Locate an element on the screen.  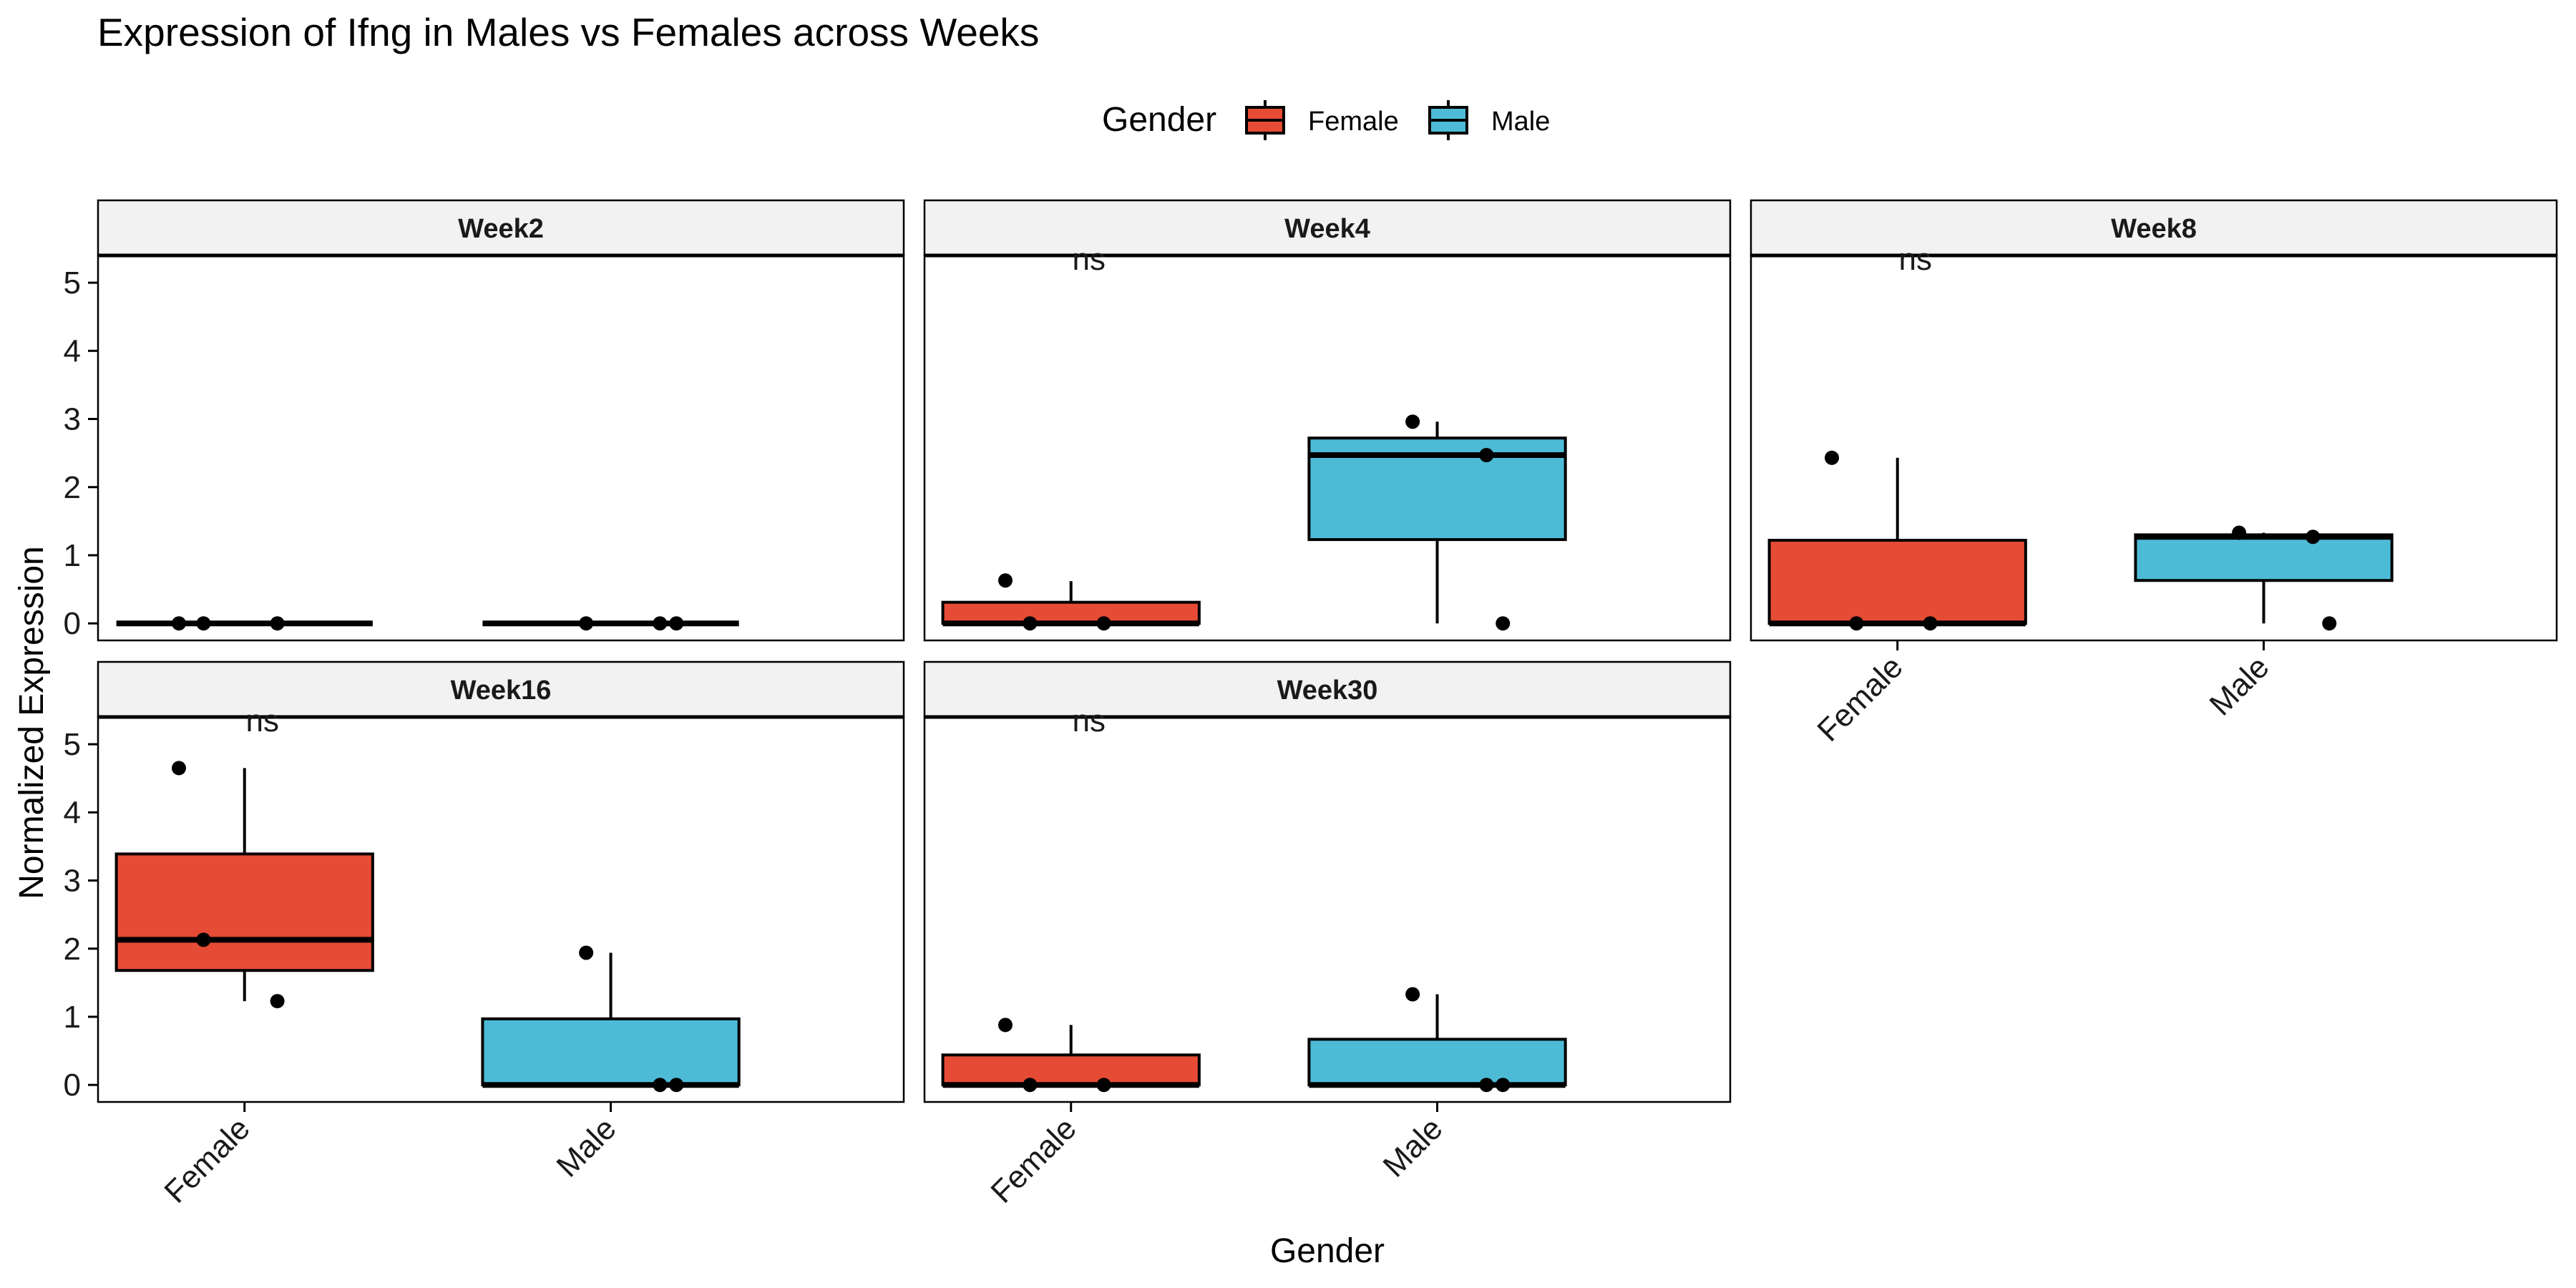
facet-strip-label: Week30 is located at coordinates (1327, 690).